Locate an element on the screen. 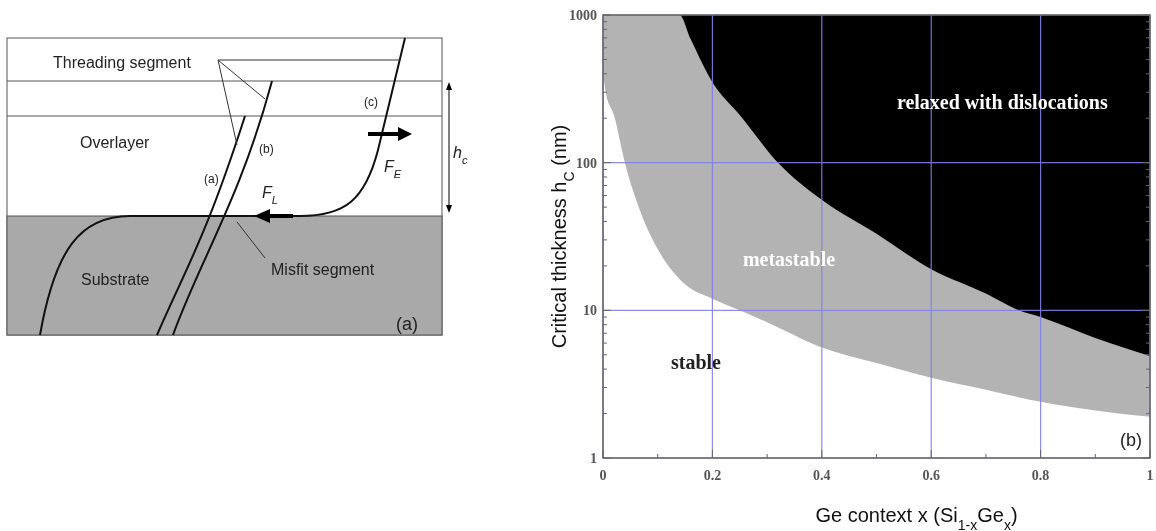 This screenshot has height=531, width=1156. y-tick-label: 1 is located at coordinates (593, 458).